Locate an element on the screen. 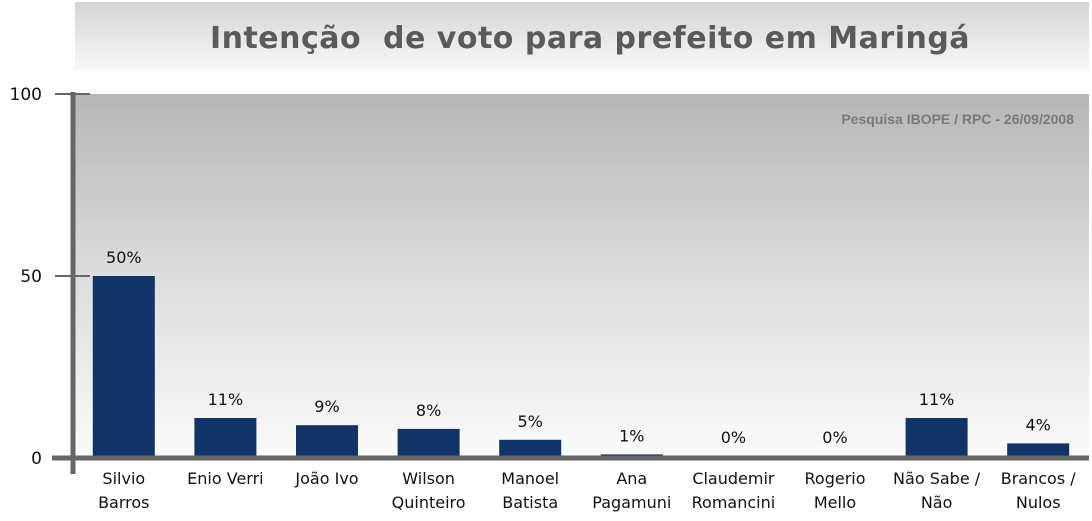 The width and height of the screenshot is (1092, 521). value-label-6: 0% is located at coordinates (733, 437).